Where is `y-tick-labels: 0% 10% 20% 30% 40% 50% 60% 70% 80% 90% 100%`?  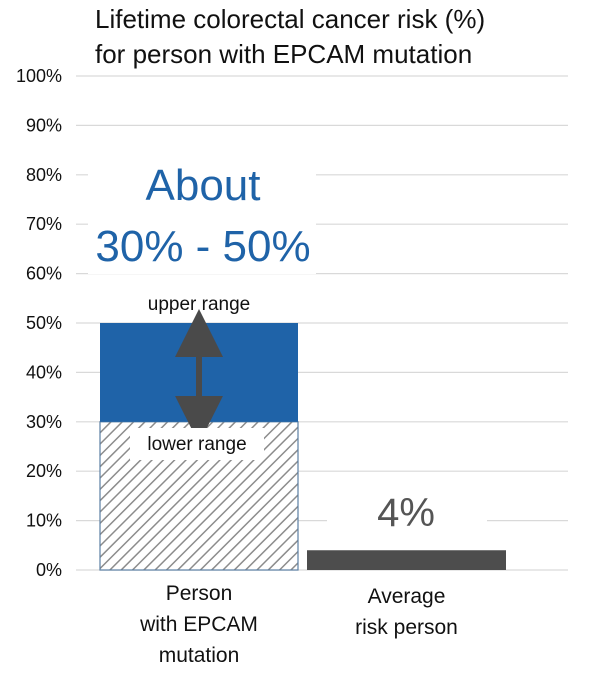
y-tick-labels: 0% 10% 20% 30% 40% 50% 60% 70% 80% 90% 100% is located at coordinates (39, 323).